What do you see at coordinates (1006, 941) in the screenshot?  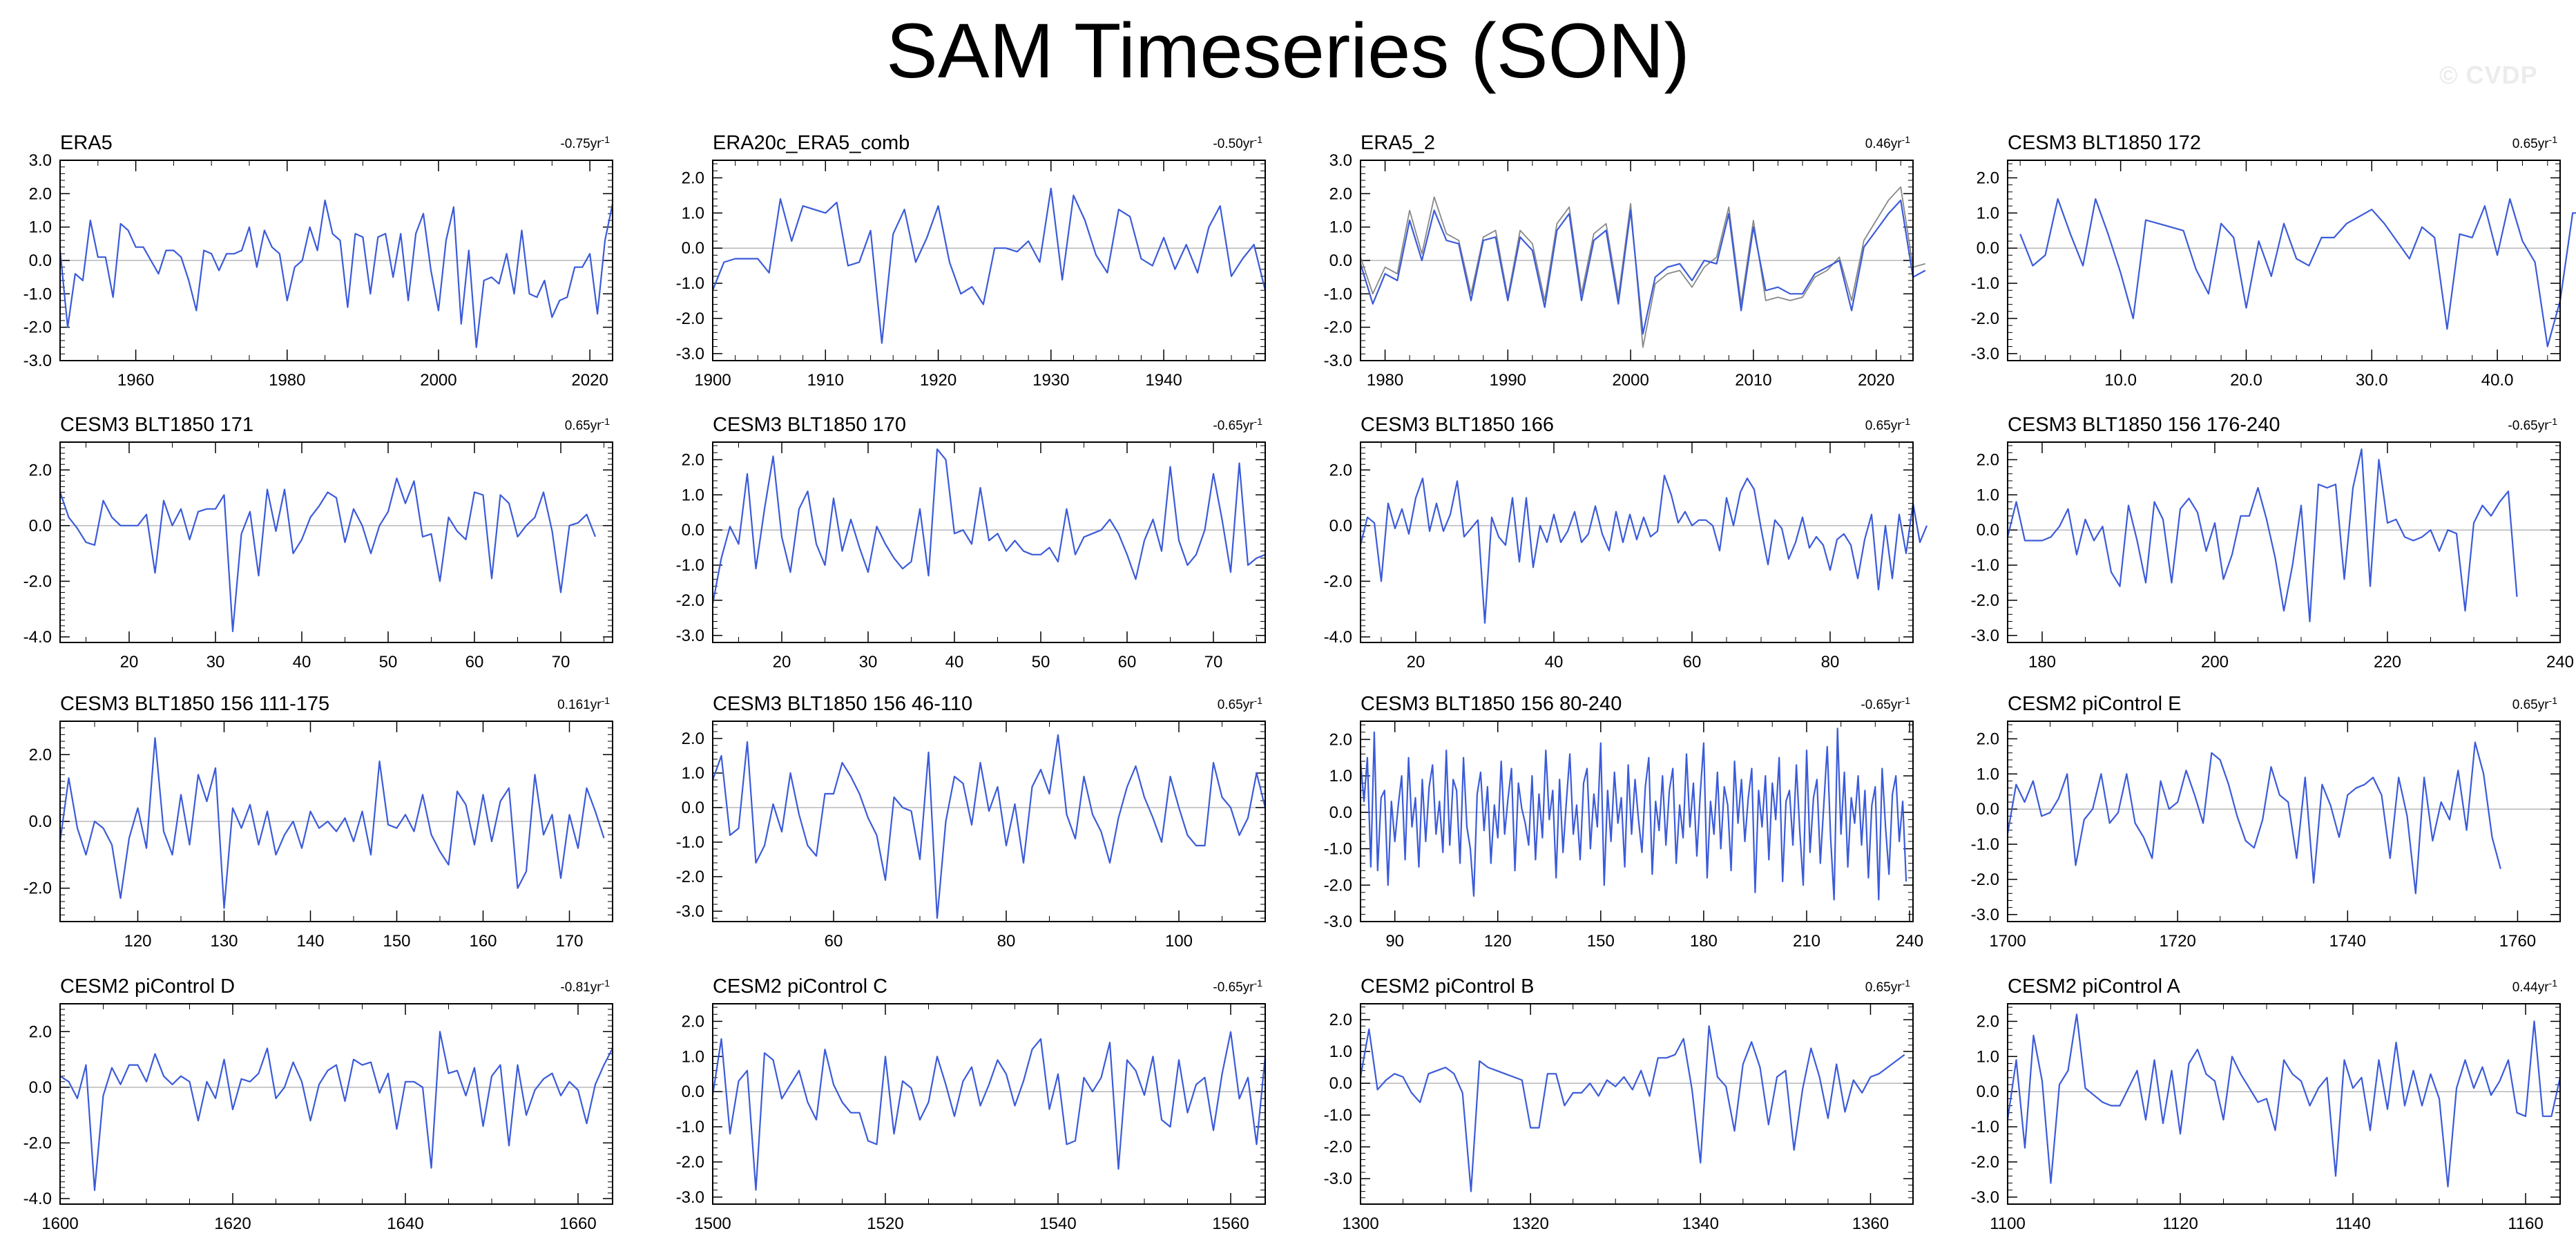 I see `x-tick-label: 80` at bounding box center [1006, 941].